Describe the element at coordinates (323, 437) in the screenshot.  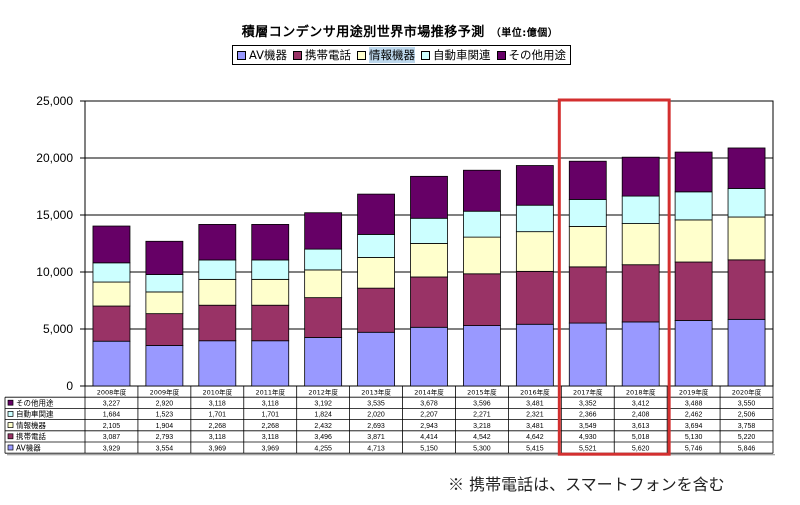
I see `table-cell: 3,496` at that location.